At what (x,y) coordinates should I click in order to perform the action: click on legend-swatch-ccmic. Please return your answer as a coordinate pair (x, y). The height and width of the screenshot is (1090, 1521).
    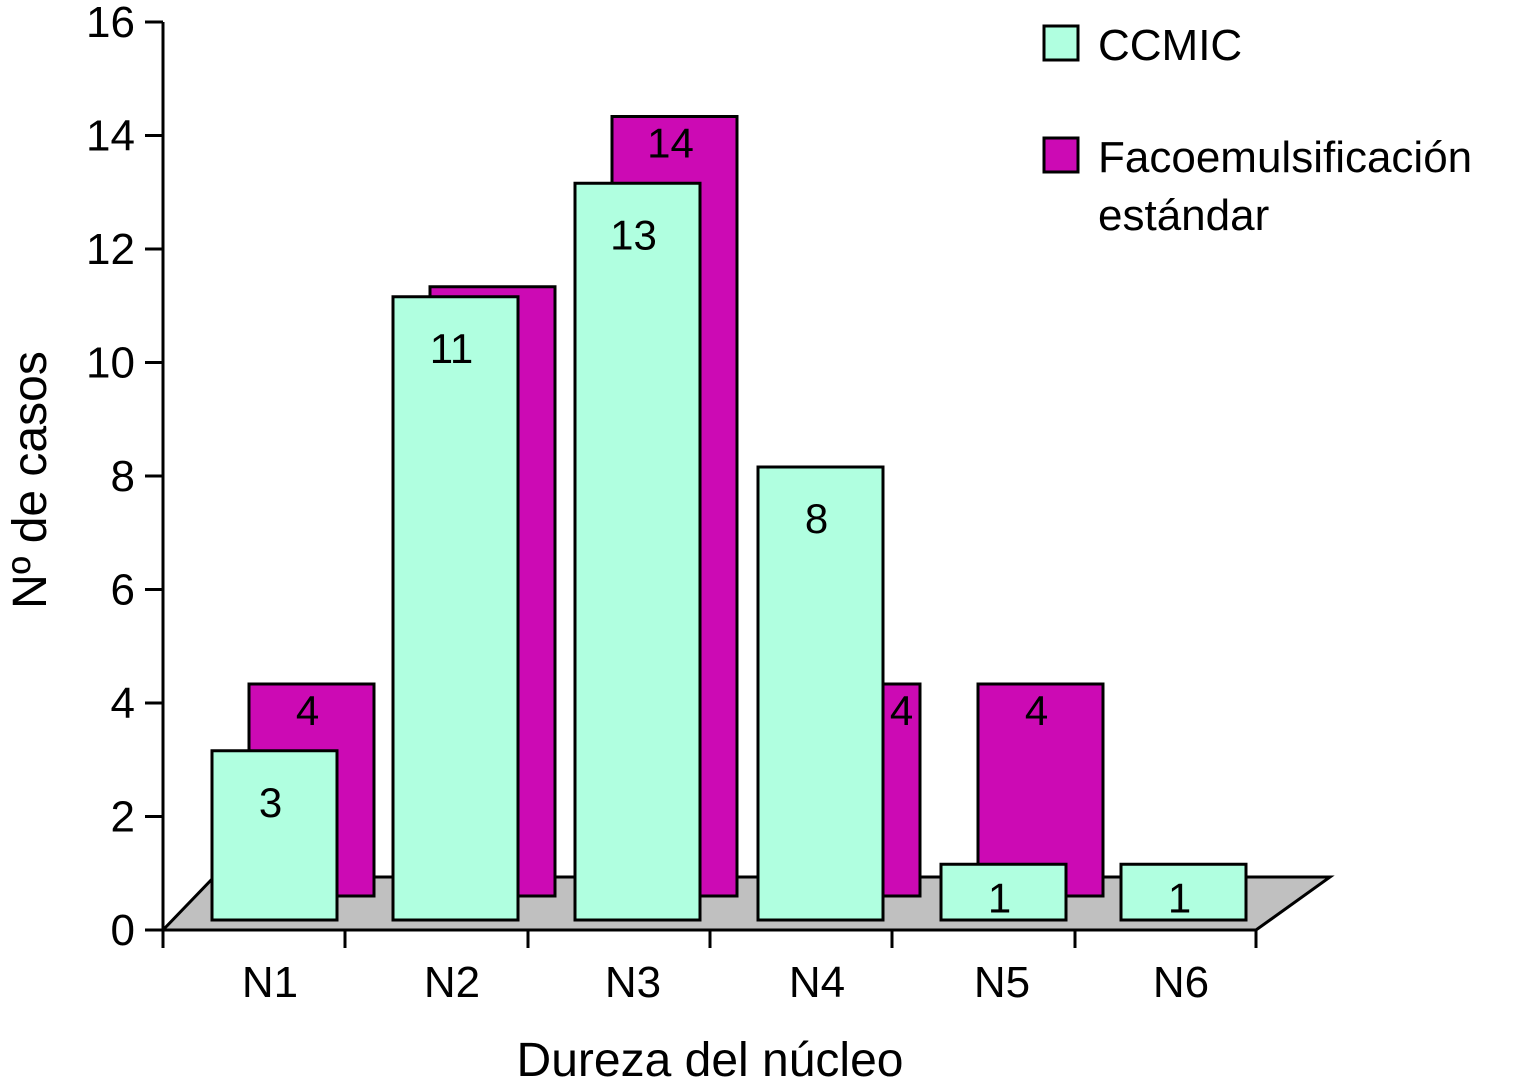
    Looking at the image, I should click on (1061, 43).